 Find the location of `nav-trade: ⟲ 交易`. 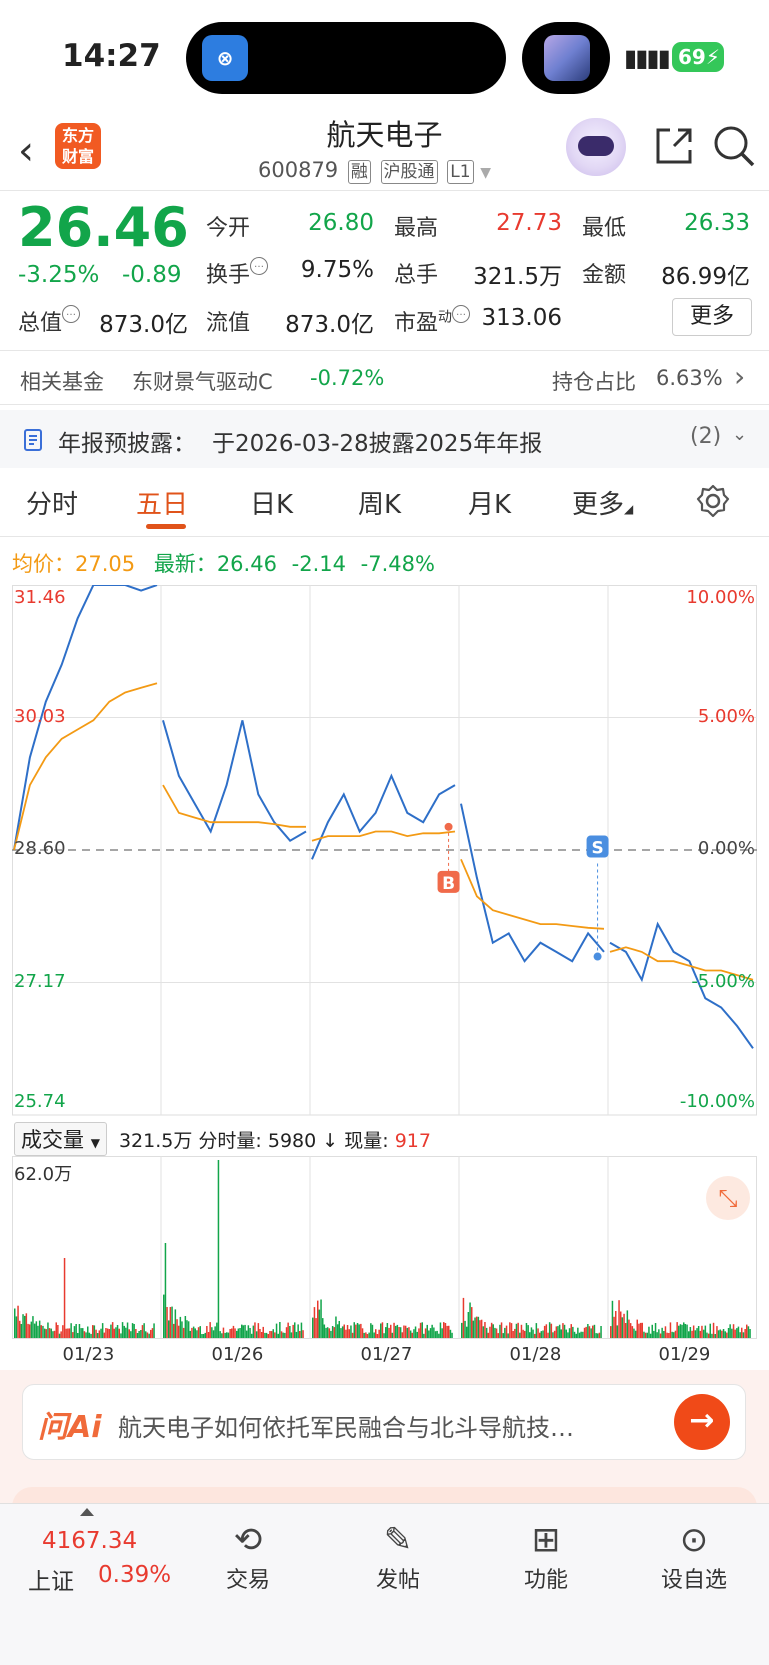

nav-trade: ⟲ 交易 is located at coordinates (248, 1556).